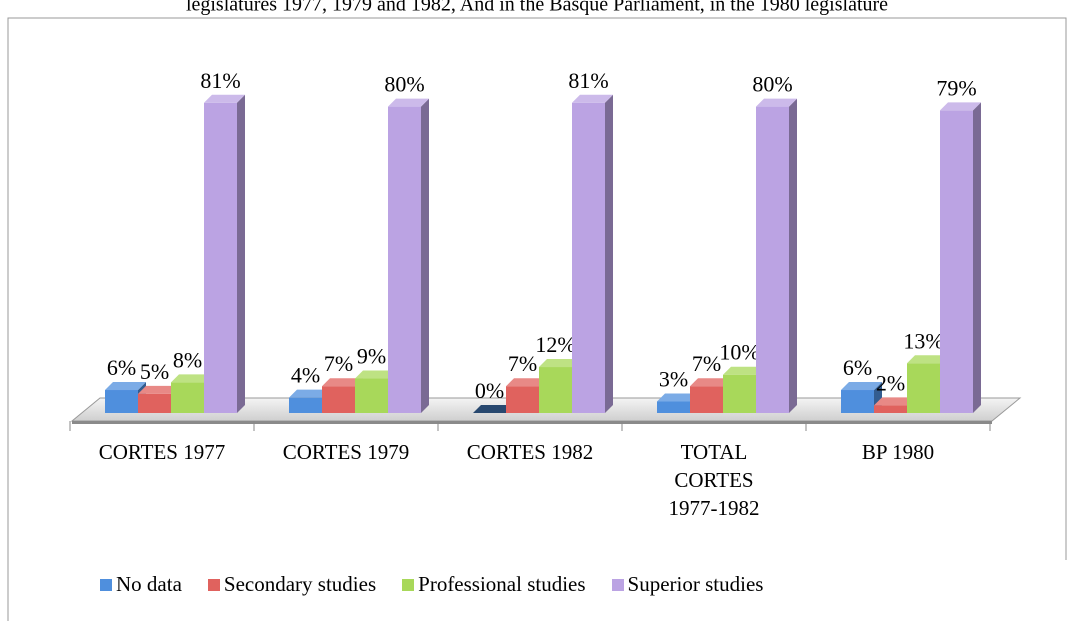 Image resolution: width=1074 pixels, height=621 pixels. I want to click on legend-item: Superior studies, so click(687, 584).